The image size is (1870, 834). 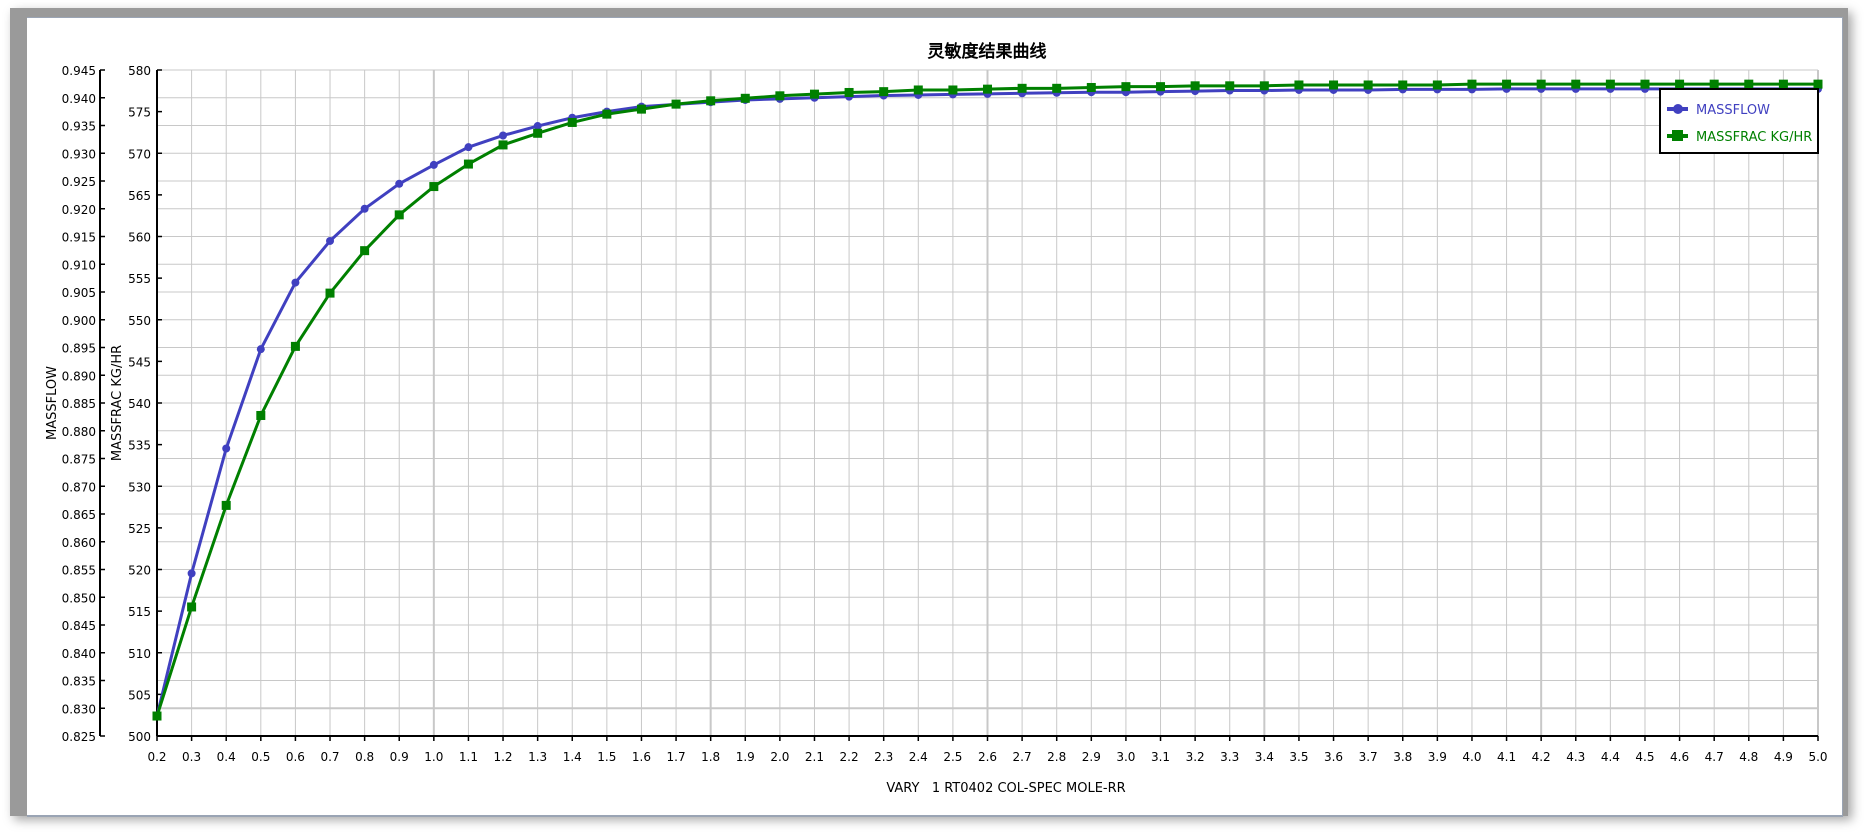 What do you see at coordinates (79, 99) in the screenshot?
I see `y-left-tick-label: 0.940` at bounding box center [79, 99].